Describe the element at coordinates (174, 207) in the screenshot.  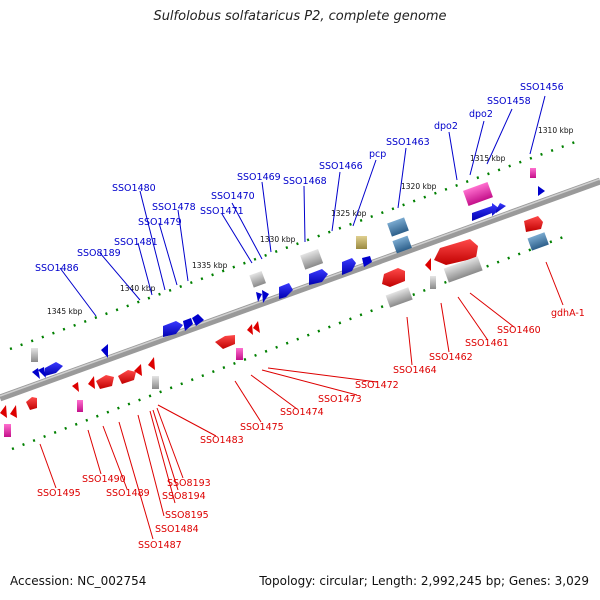
I see `gene-label: SSO1478` at that location.